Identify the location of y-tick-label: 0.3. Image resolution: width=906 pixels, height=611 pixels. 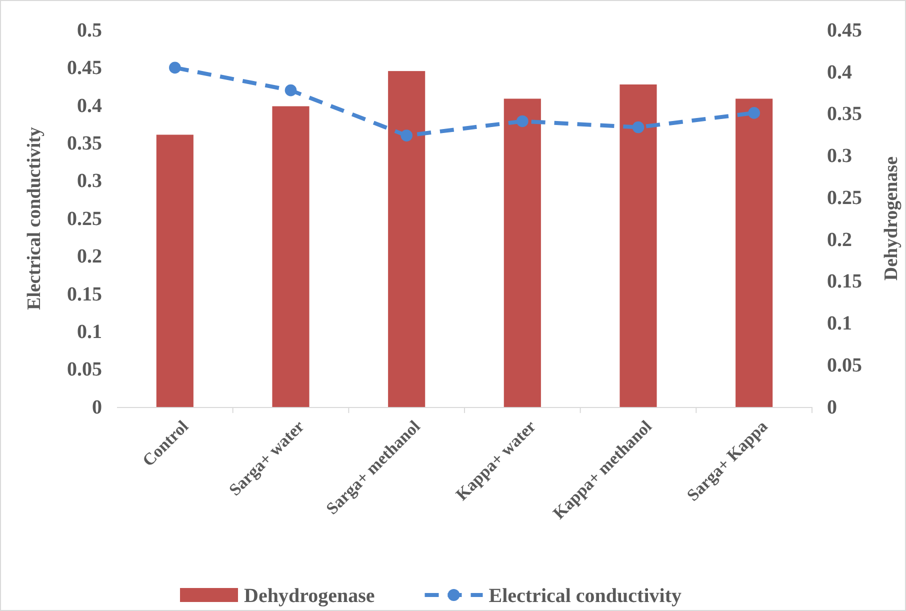
(89, 181).